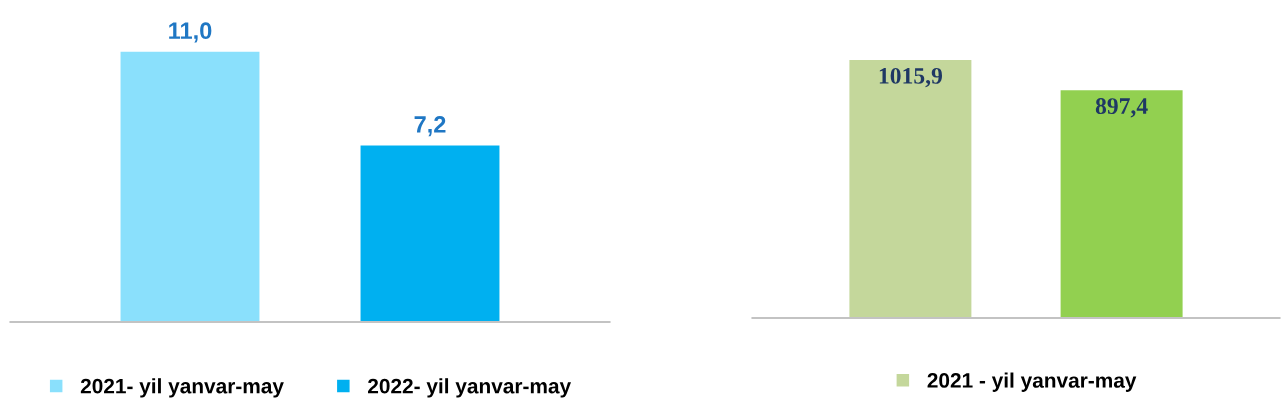 This screenshot has width=1282, height=408. What do you see at coordinates (1032, 382) in the screenshot?
I see `legend-label: 2021 - yil yanvar-may` at bounding box center [1032, 382].